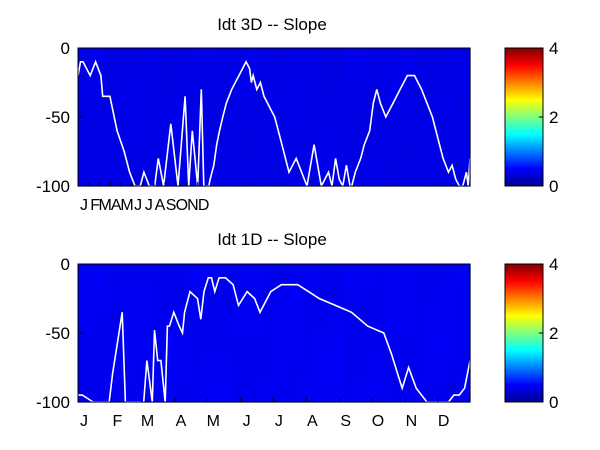 The height and width of the screenshot is (450, 600). I want to click on x-tick-label: A, so click(160, 205).